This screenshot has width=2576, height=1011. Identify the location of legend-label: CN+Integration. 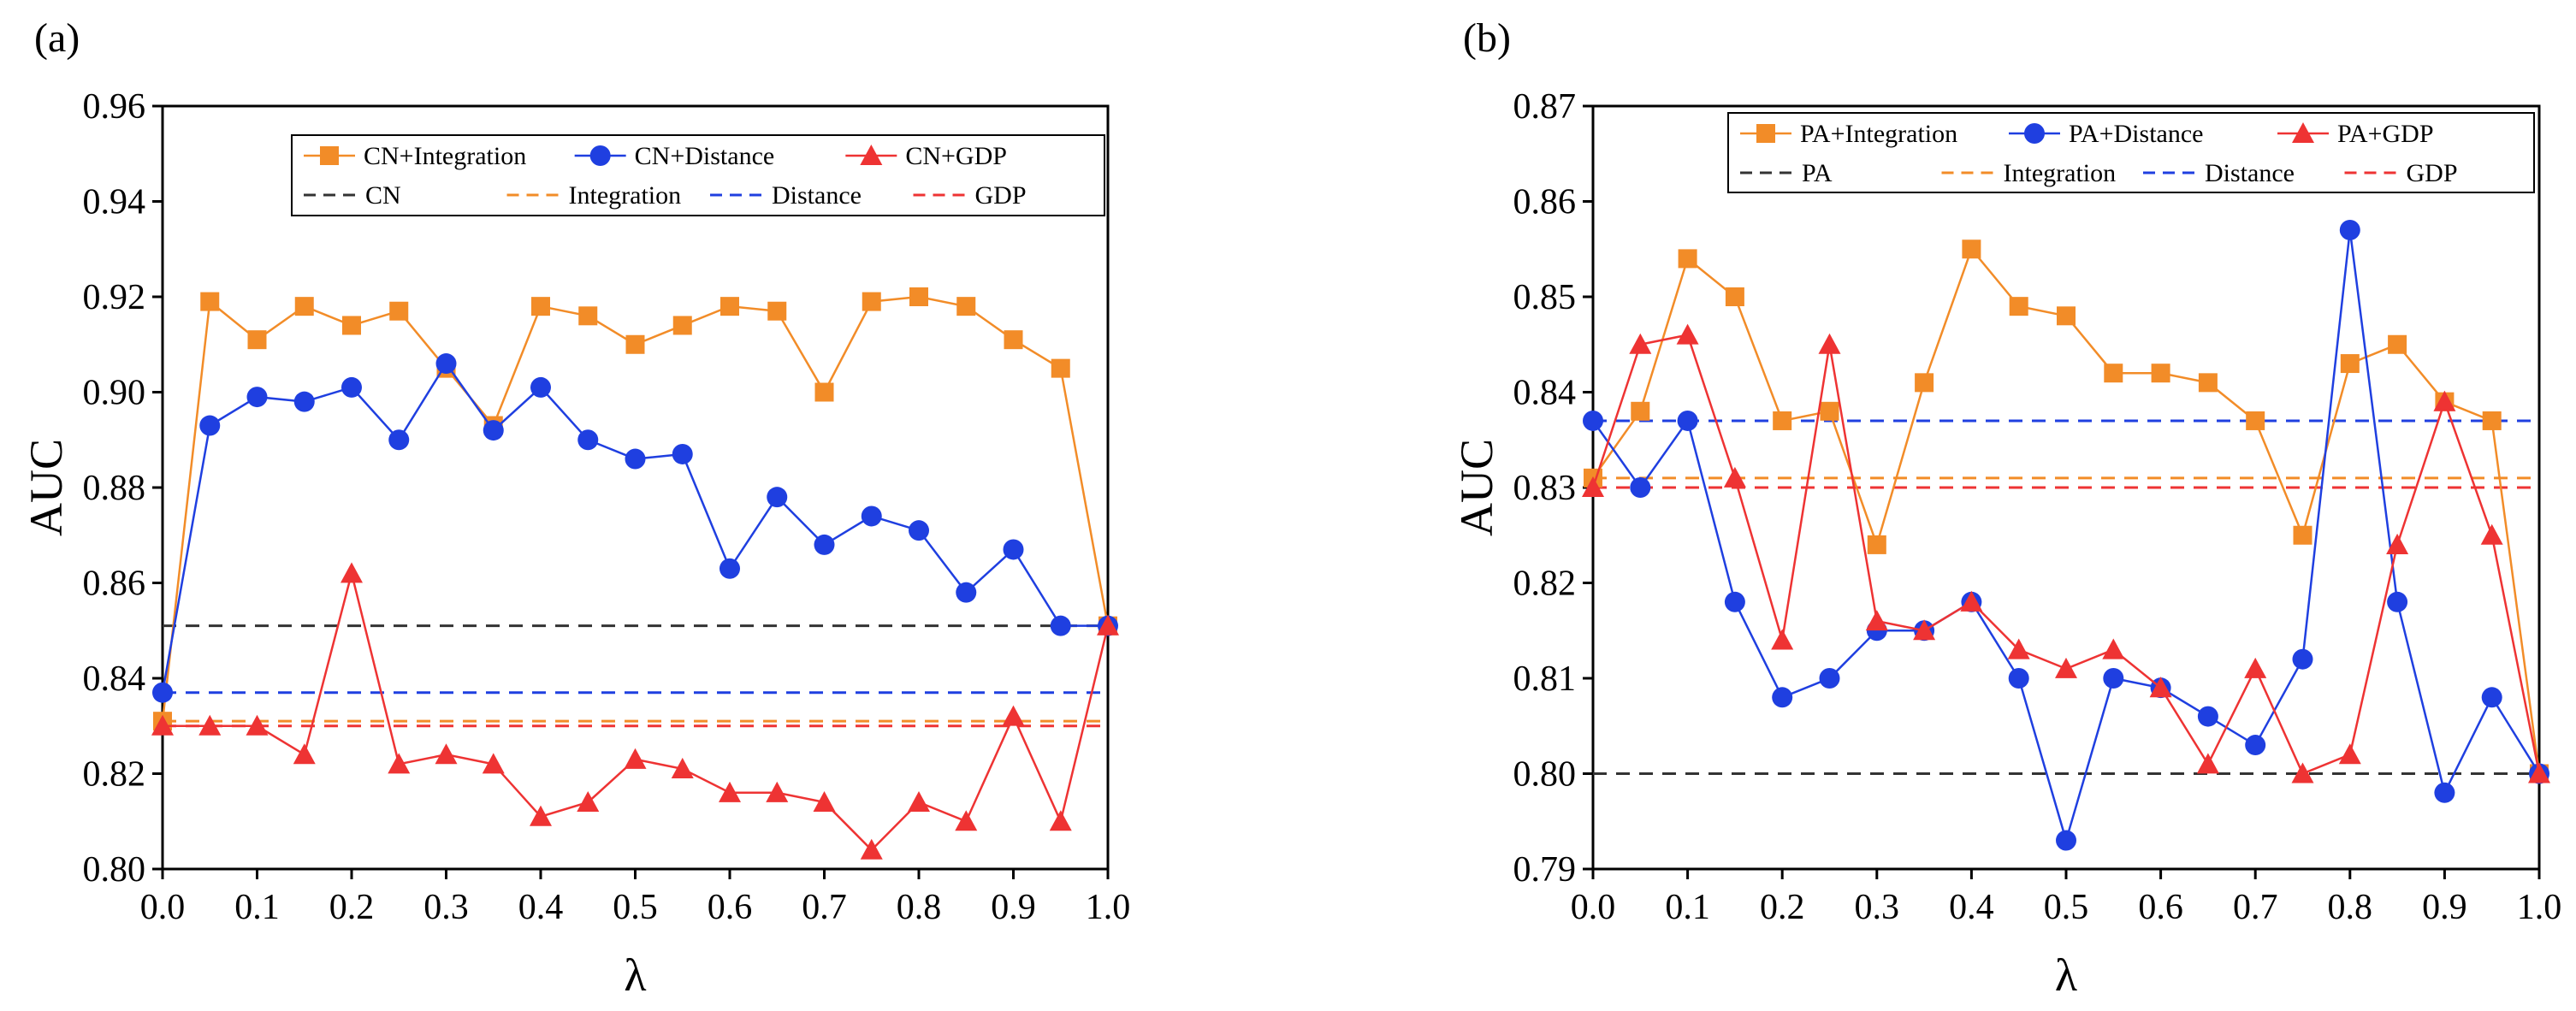
(445, 156).